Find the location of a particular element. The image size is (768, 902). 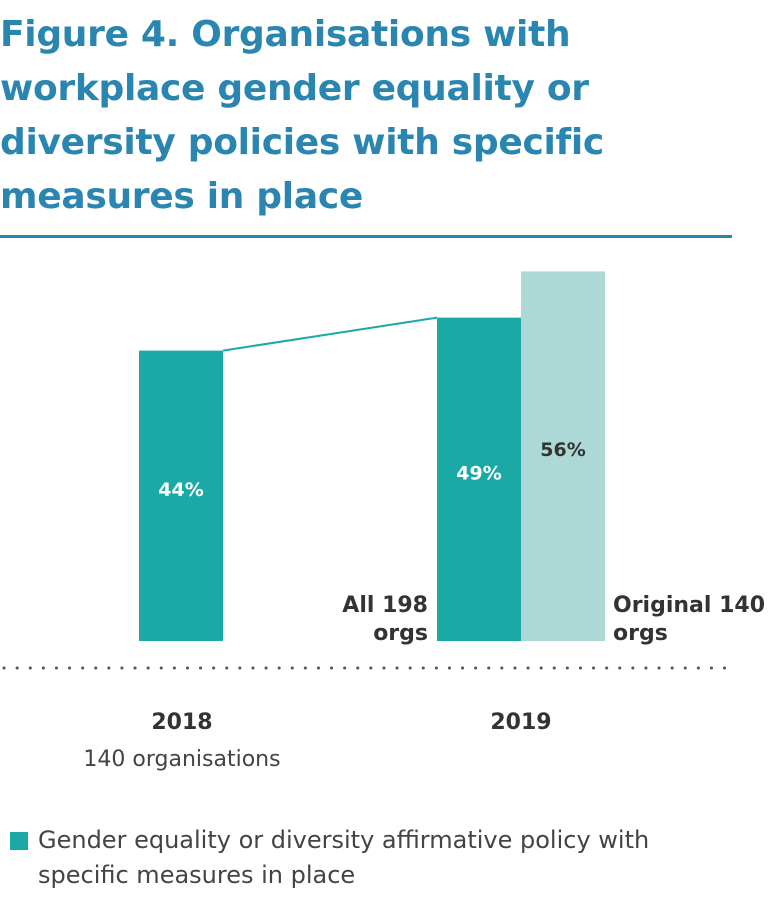

title-divider is located at coordinates (366, 236).